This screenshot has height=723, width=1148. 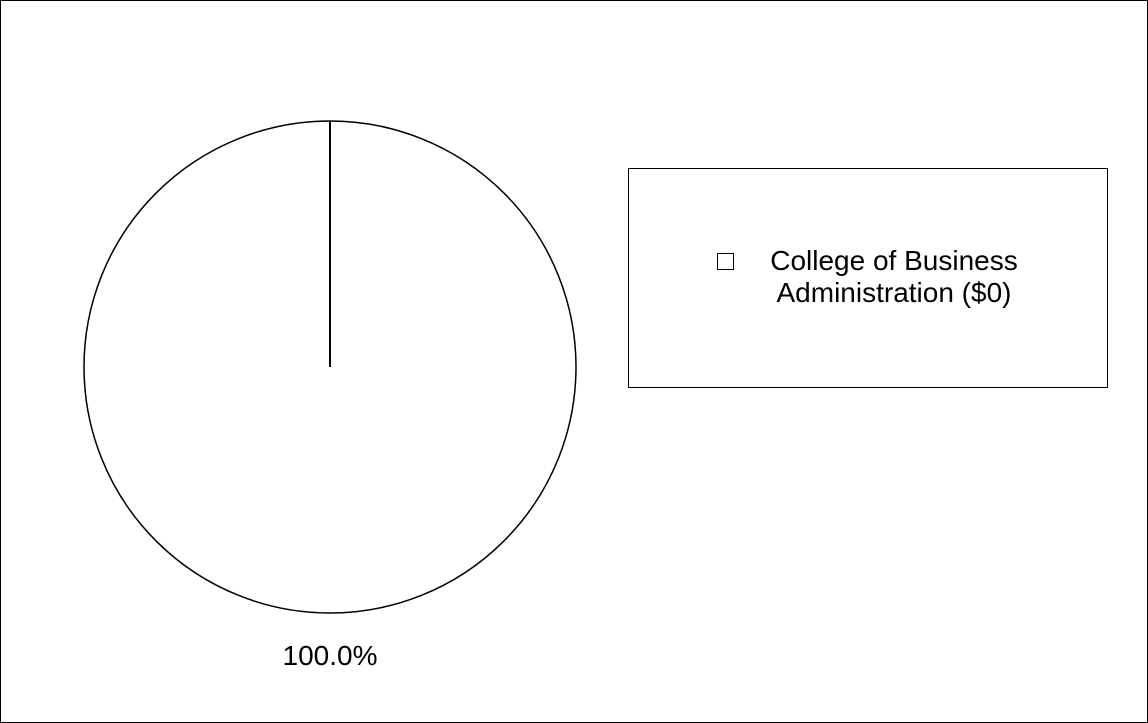 I want to click on pie-slice-percent-label: 100.0%, so click(x=330, y=655).